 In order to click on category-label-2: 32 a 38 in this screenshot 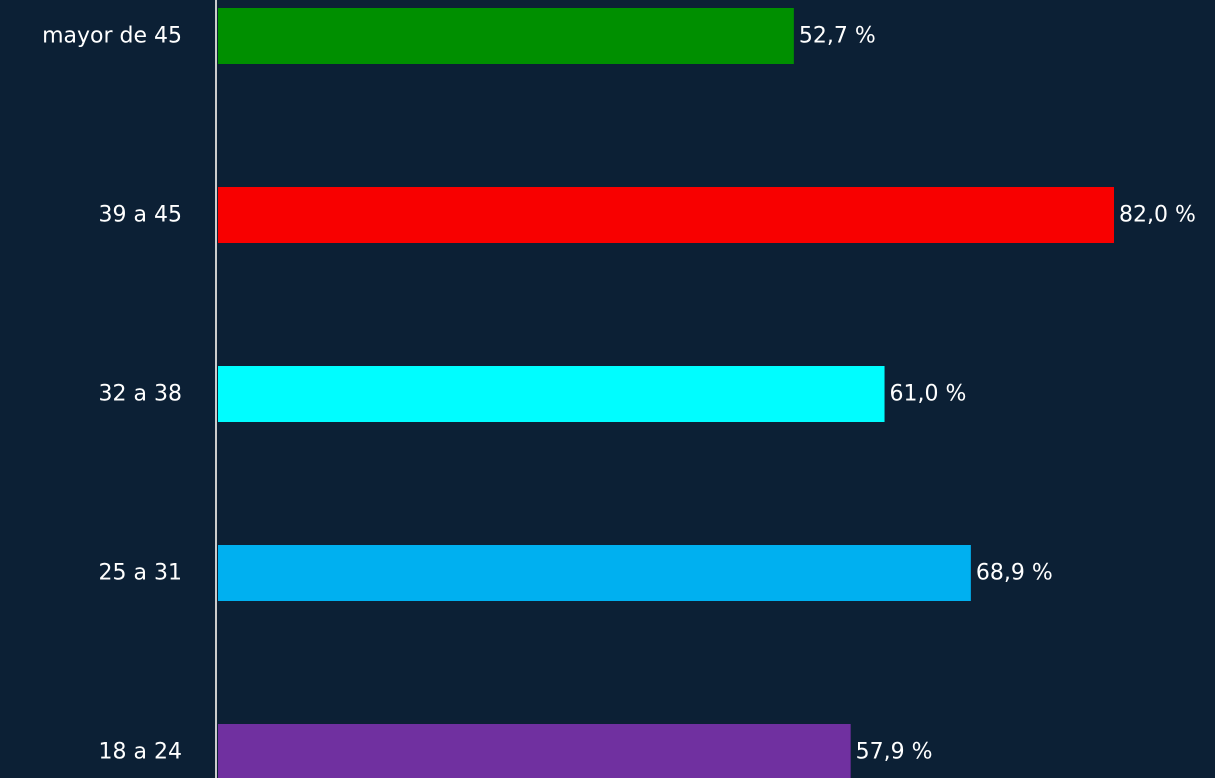, I will do `click(140, 394)`.